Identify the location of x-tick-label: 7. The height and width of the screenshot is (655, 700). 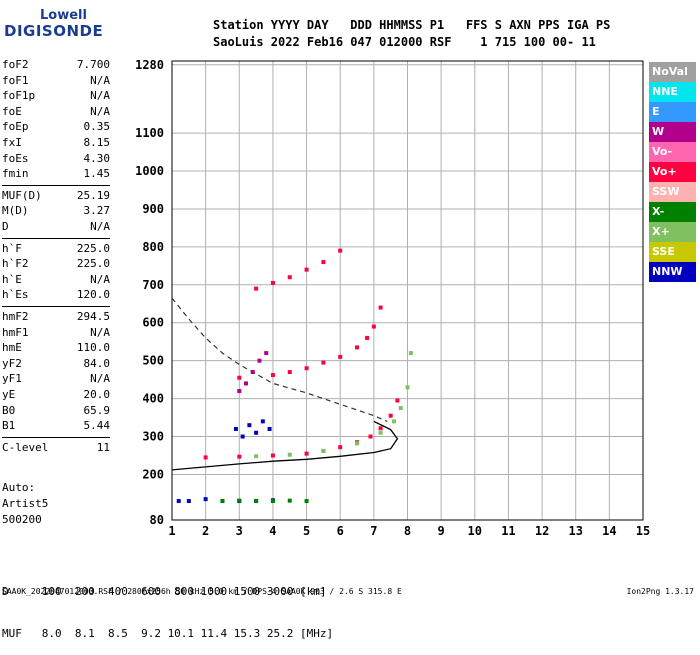
(373, 531).